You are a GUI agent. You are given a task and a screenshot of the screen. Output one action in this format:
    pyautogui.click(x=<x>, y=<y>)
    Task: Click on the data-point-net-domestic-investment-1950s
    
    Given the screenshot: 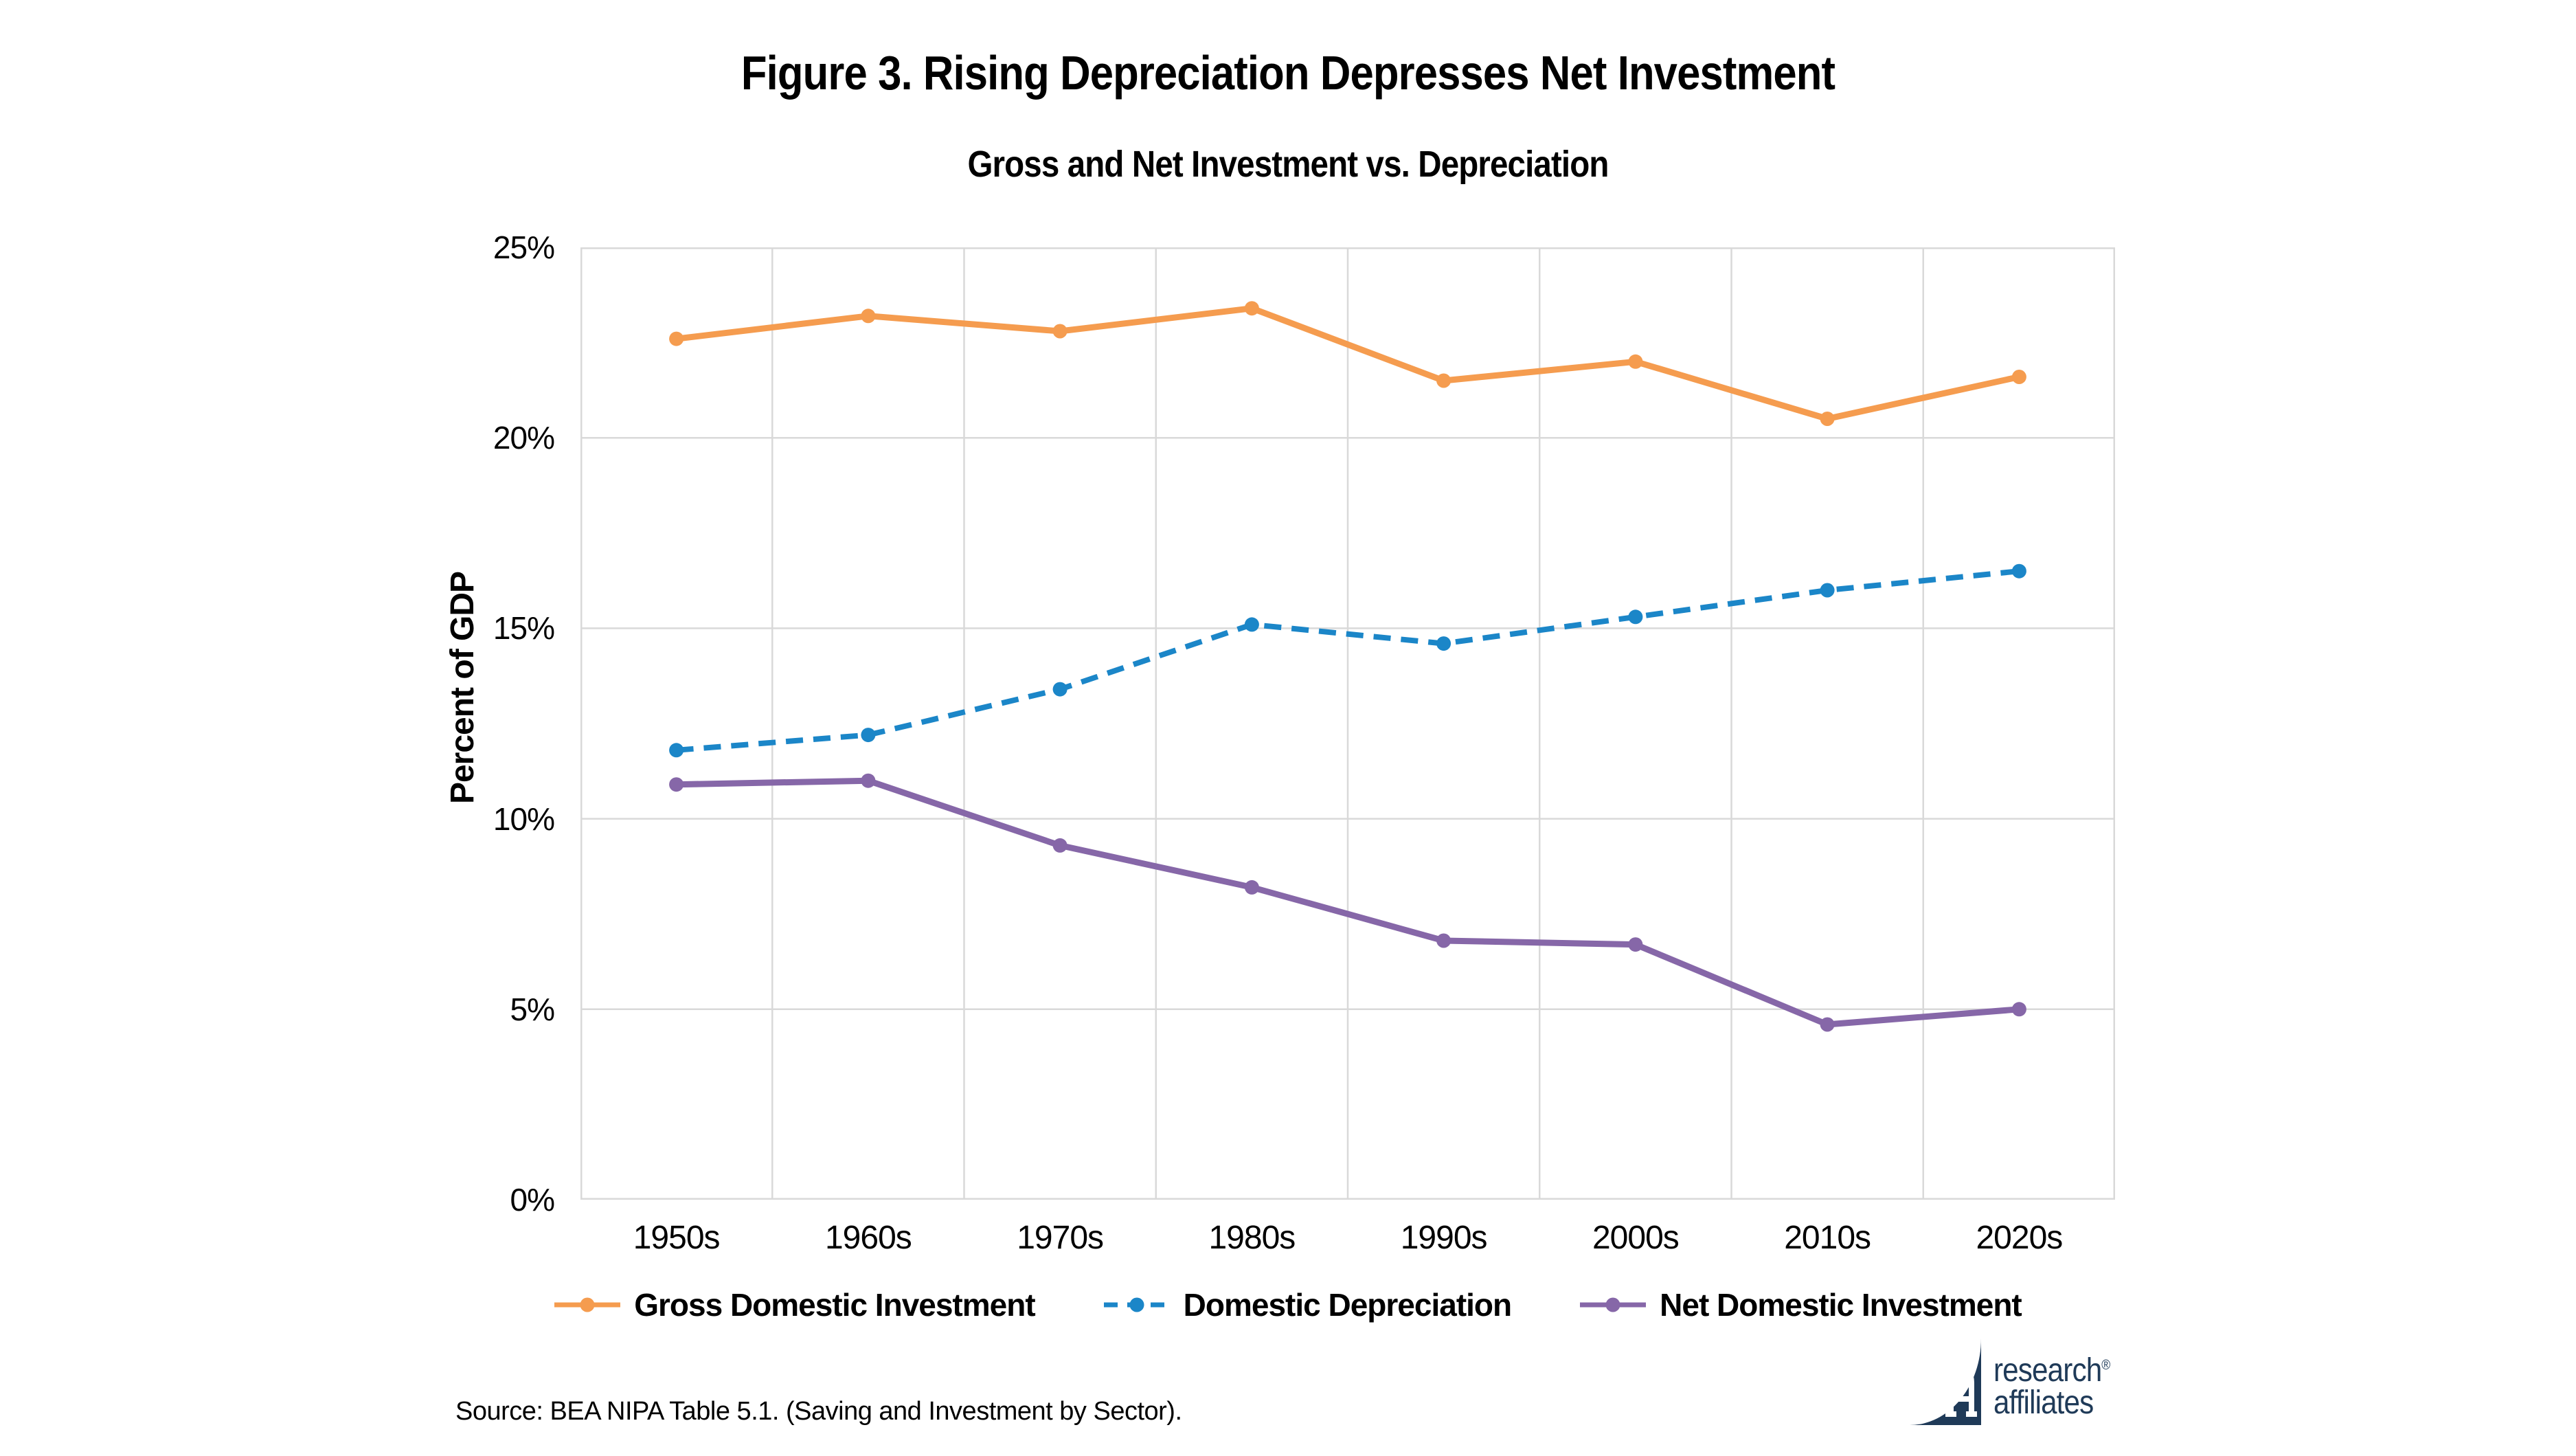 What is the action you would take?
    pyautogui.click(x=676, y=784)
    